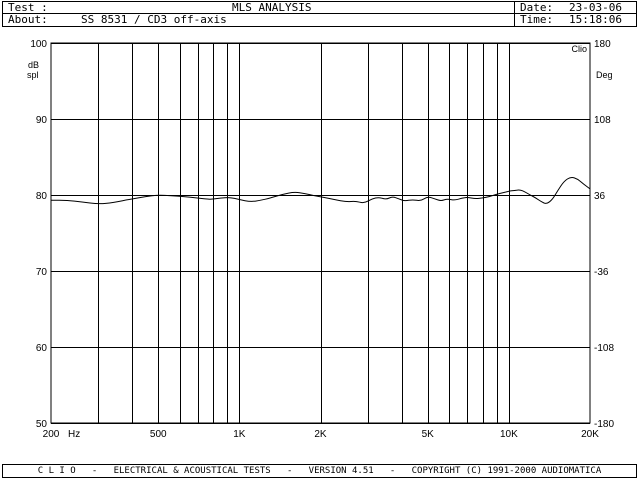  I want to click on analysis-title: MLS ANALYSIS, so click(272, 7).